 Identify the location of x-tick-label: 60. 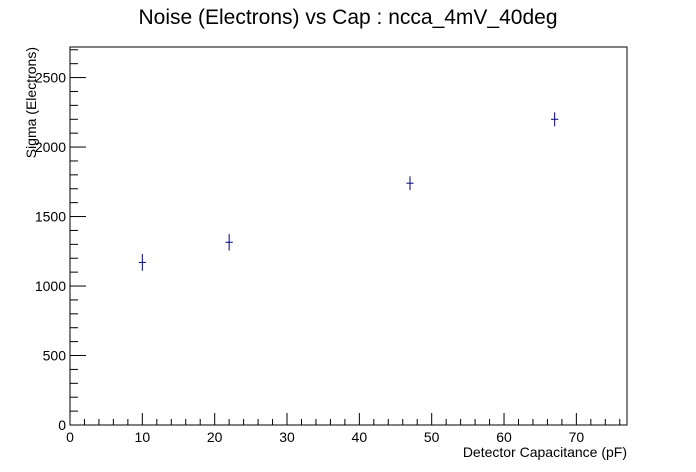
(504, 437).